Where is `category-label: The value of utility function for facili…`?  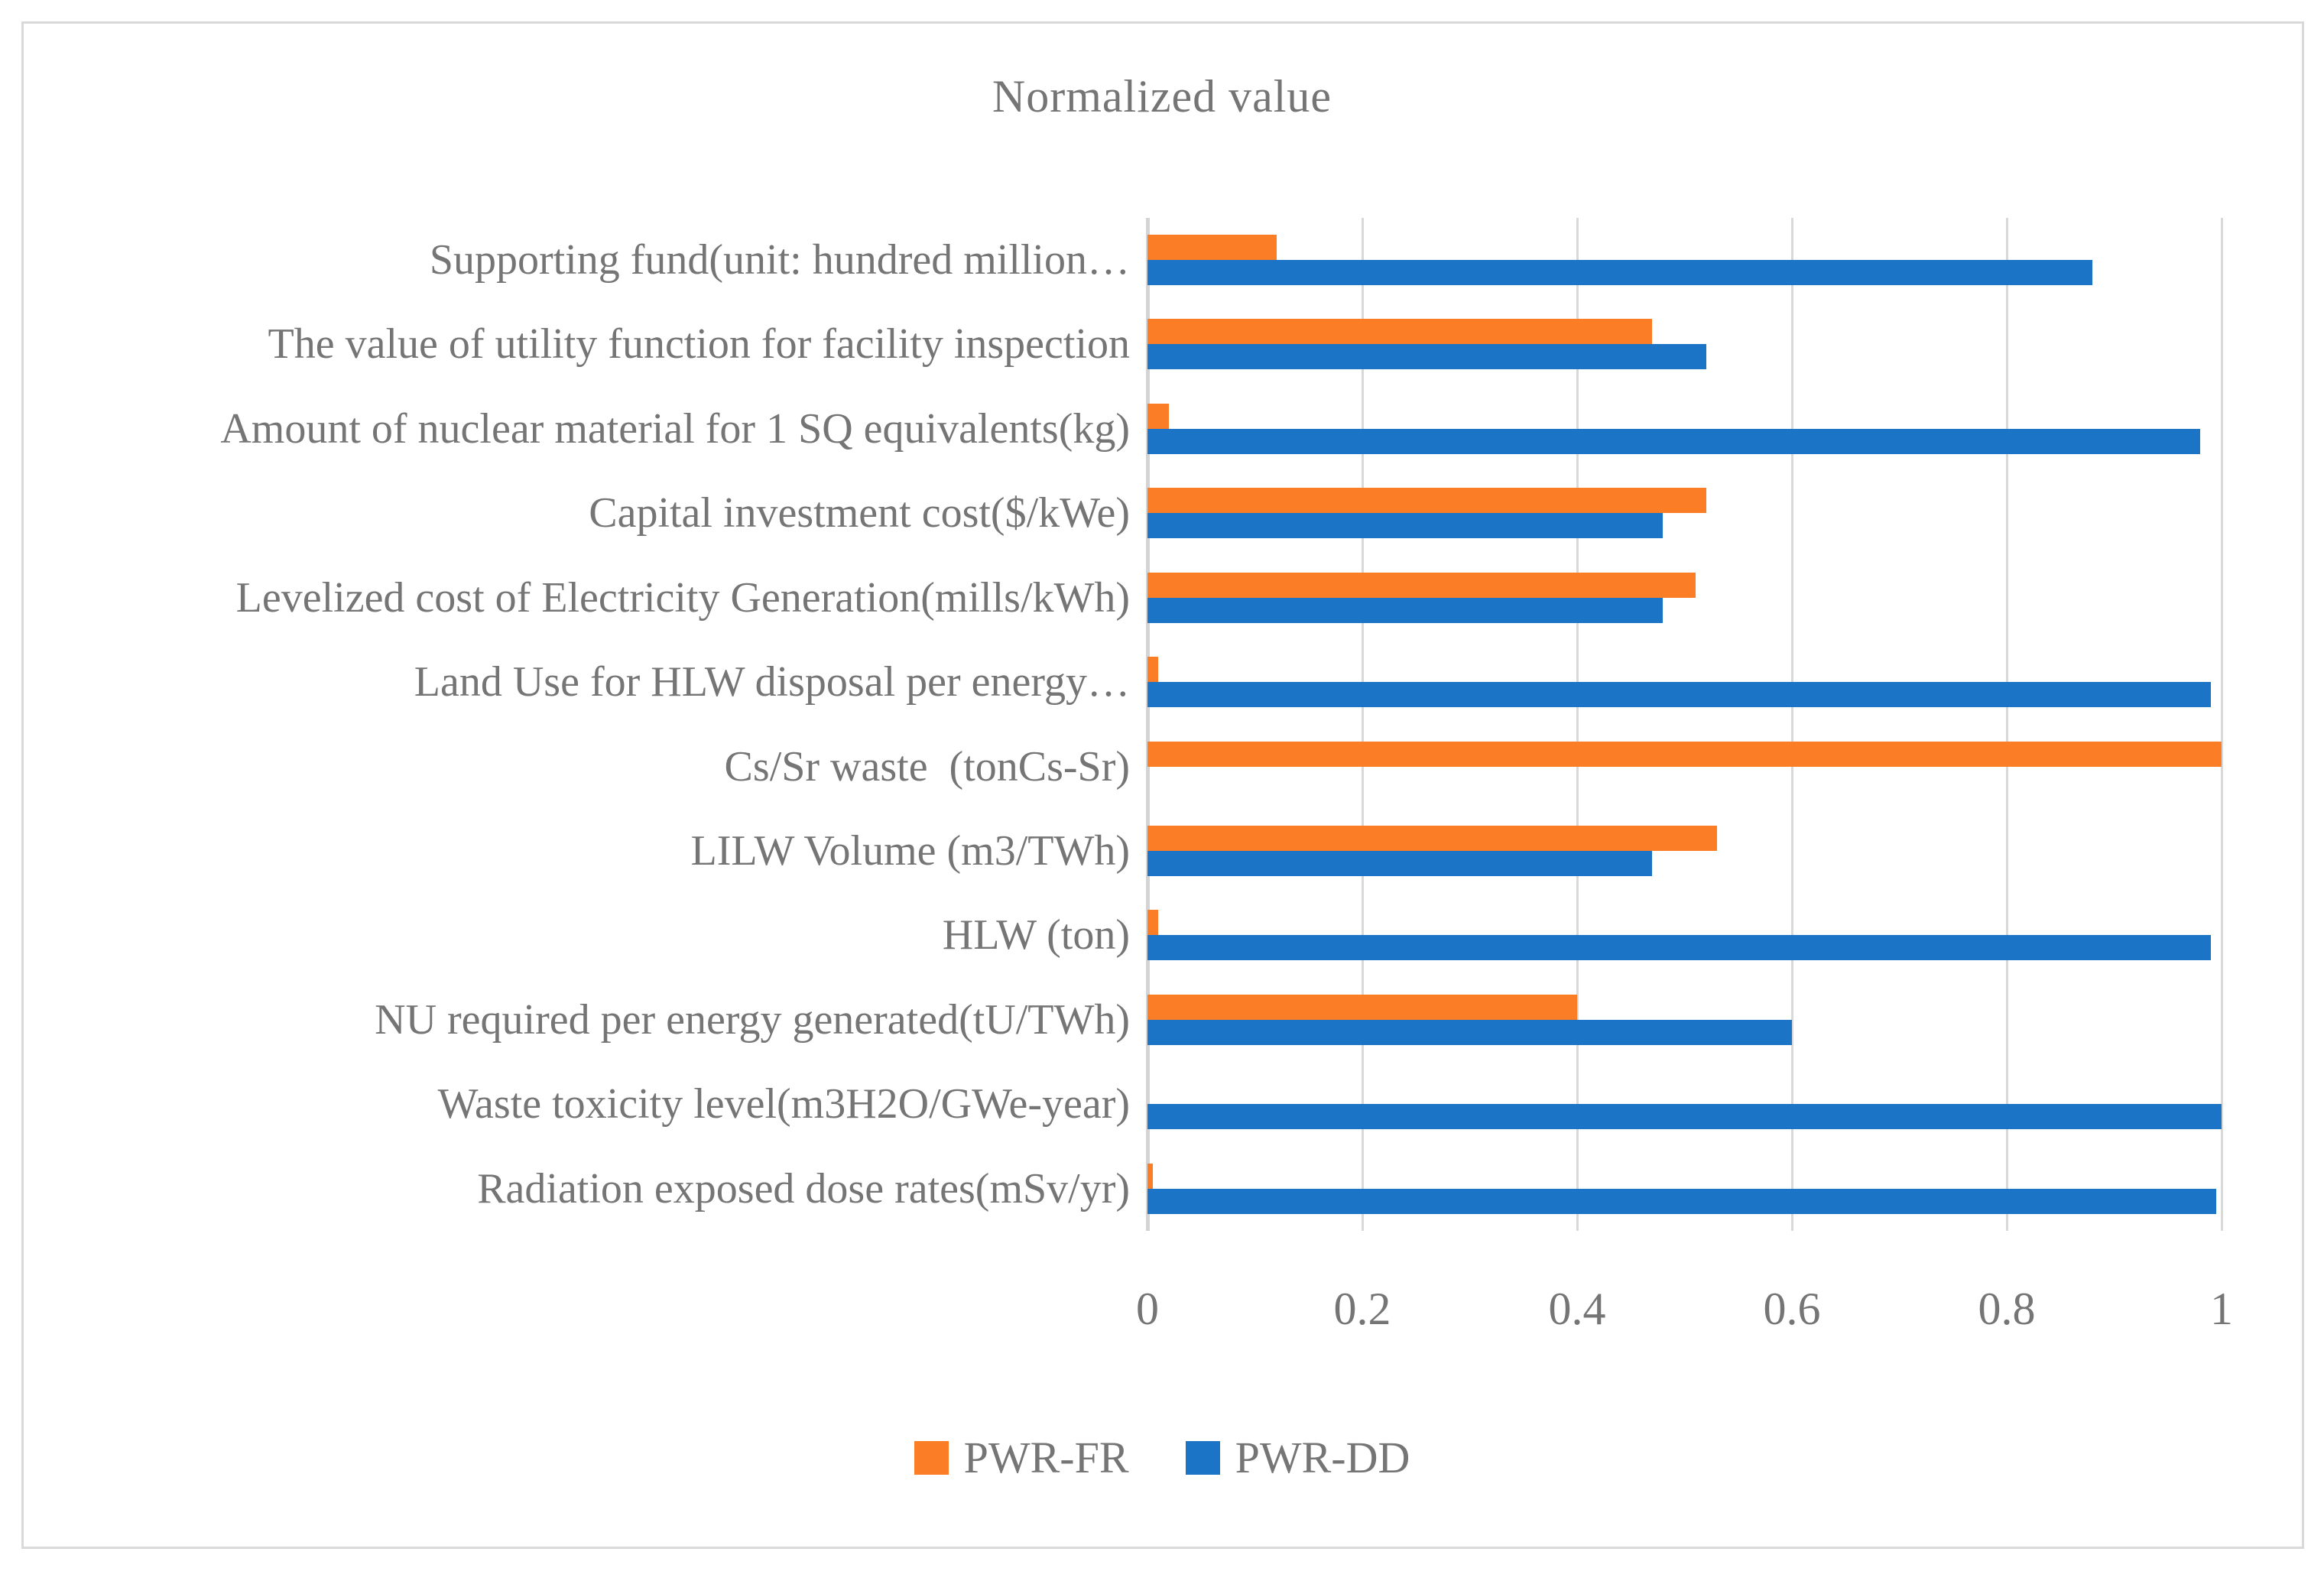
category-label: The value of utility function for facili… is located at coordinates (699, 344).